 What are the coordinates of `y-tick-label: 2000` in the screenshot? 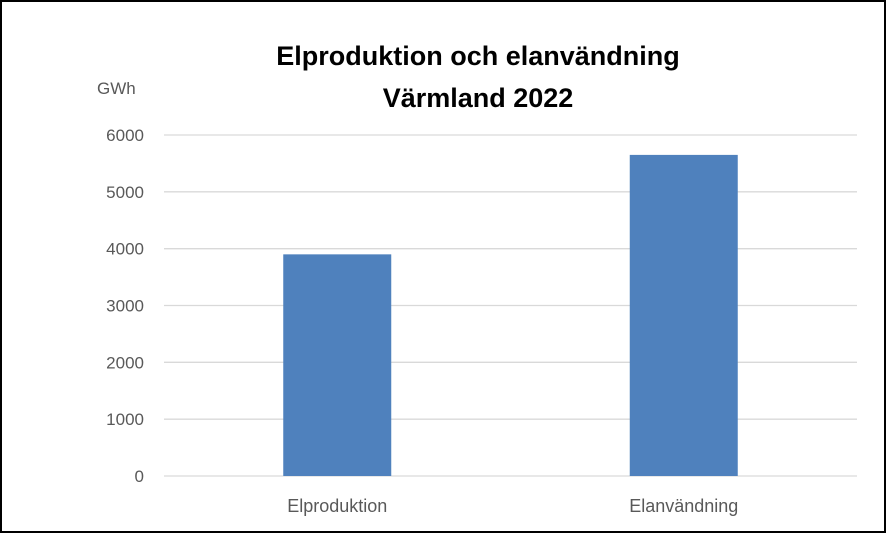 It's located at (125, 362).